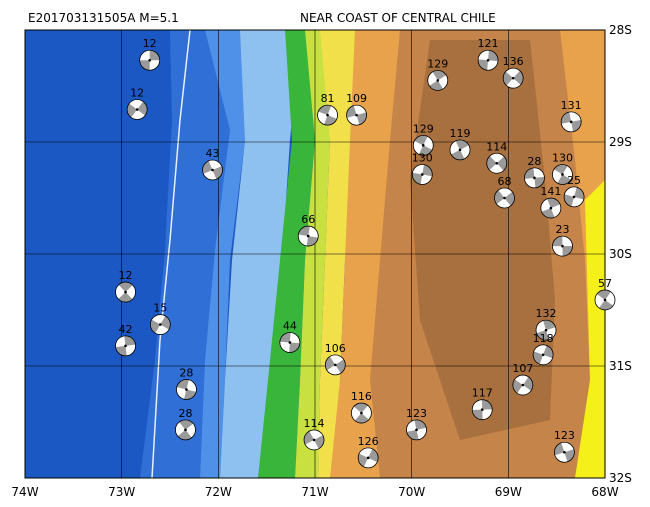 The height and width of the screenshot is (507, 650). Describe the element at coordinates (513, 61) in the screenshot. I see `depth-label: 136` at that location.